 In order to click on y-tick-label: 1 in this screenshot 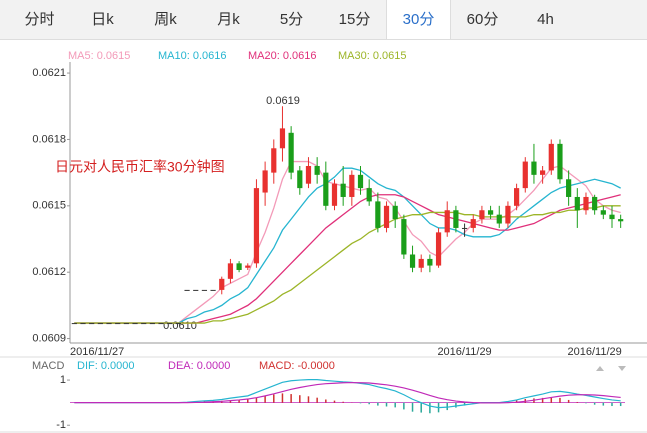, I will do `click(63, 380)`.